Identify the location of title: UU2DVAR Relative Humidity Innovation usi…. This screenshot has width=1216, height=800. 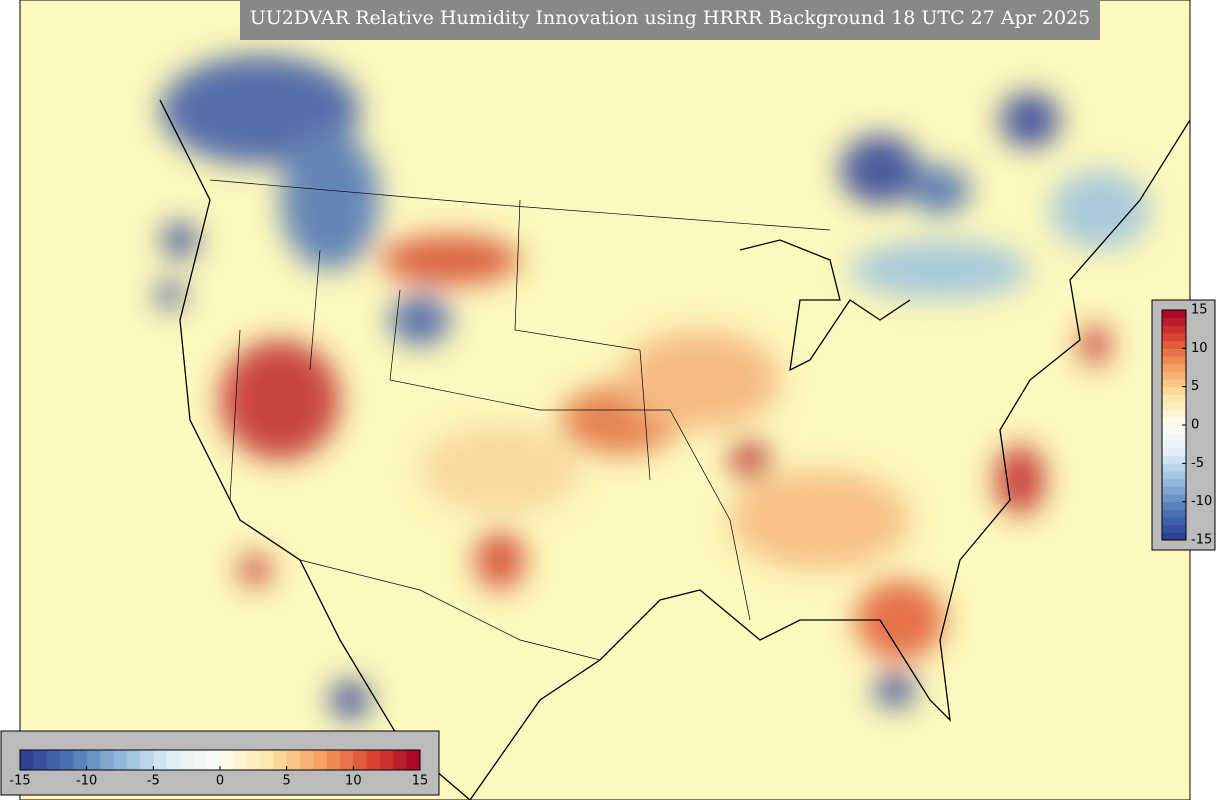
(670, 18).